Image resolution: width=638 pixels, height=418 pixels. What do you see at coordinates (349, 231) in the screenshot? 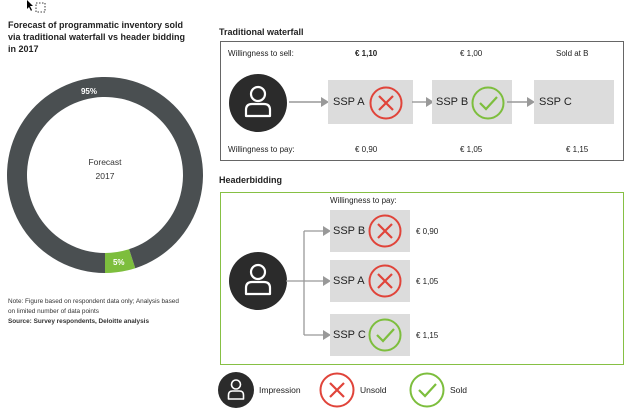
I see `hb-row-1-ssp: SSP B` at bounding box center [349, 231].